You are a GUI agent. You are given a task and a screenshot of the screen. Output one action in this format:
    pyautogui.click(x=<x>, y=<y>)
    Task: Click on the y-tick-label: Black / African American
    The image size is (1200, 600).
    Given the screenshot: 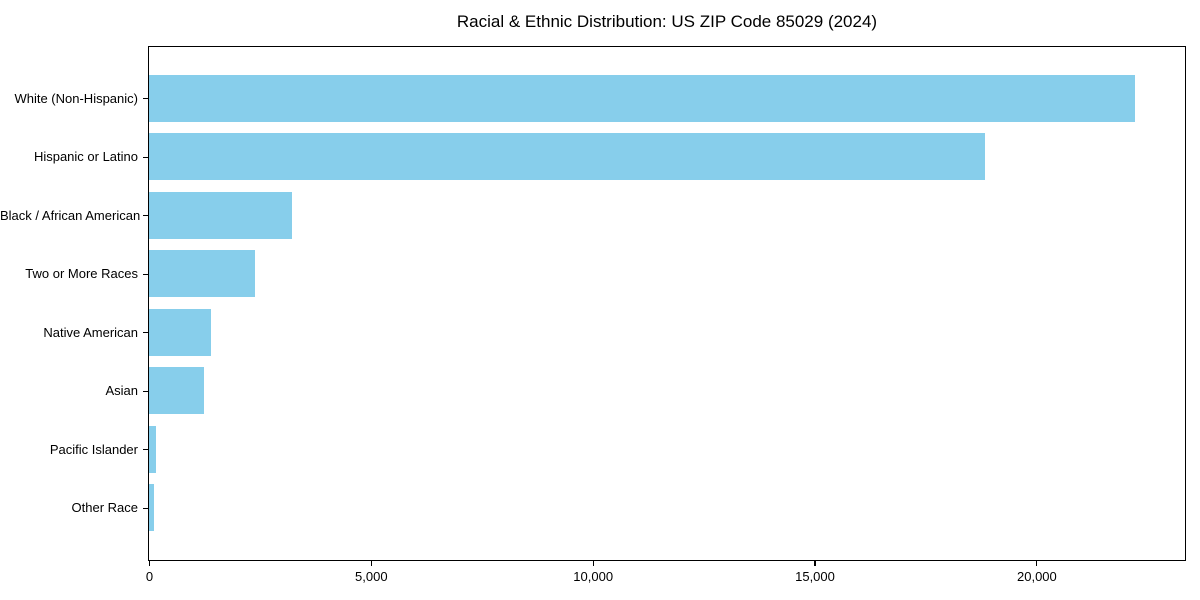 What is the action you would take?
    pyautogui.click(x=70, y=215)
    